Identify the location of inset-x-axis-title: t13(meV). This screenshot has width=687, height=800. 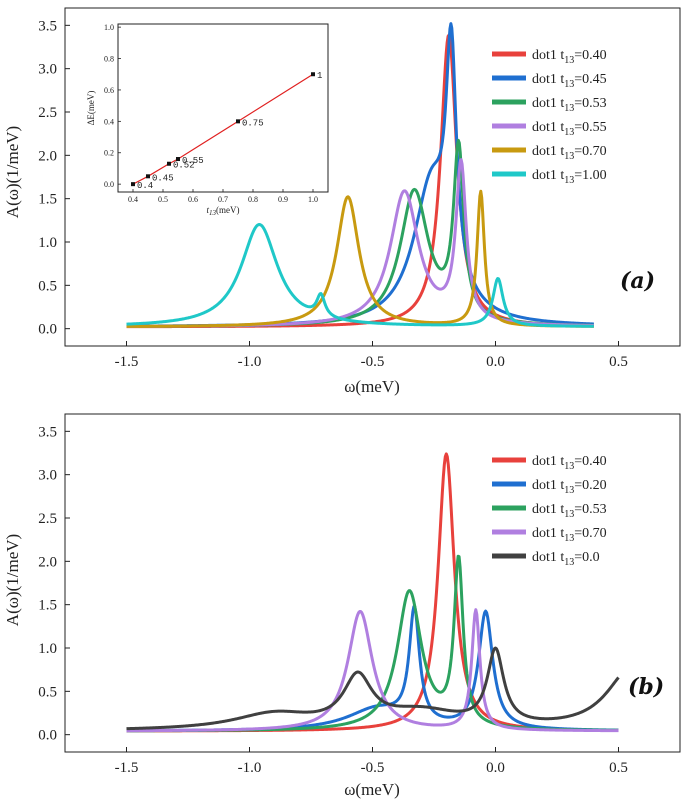
(222, 211).